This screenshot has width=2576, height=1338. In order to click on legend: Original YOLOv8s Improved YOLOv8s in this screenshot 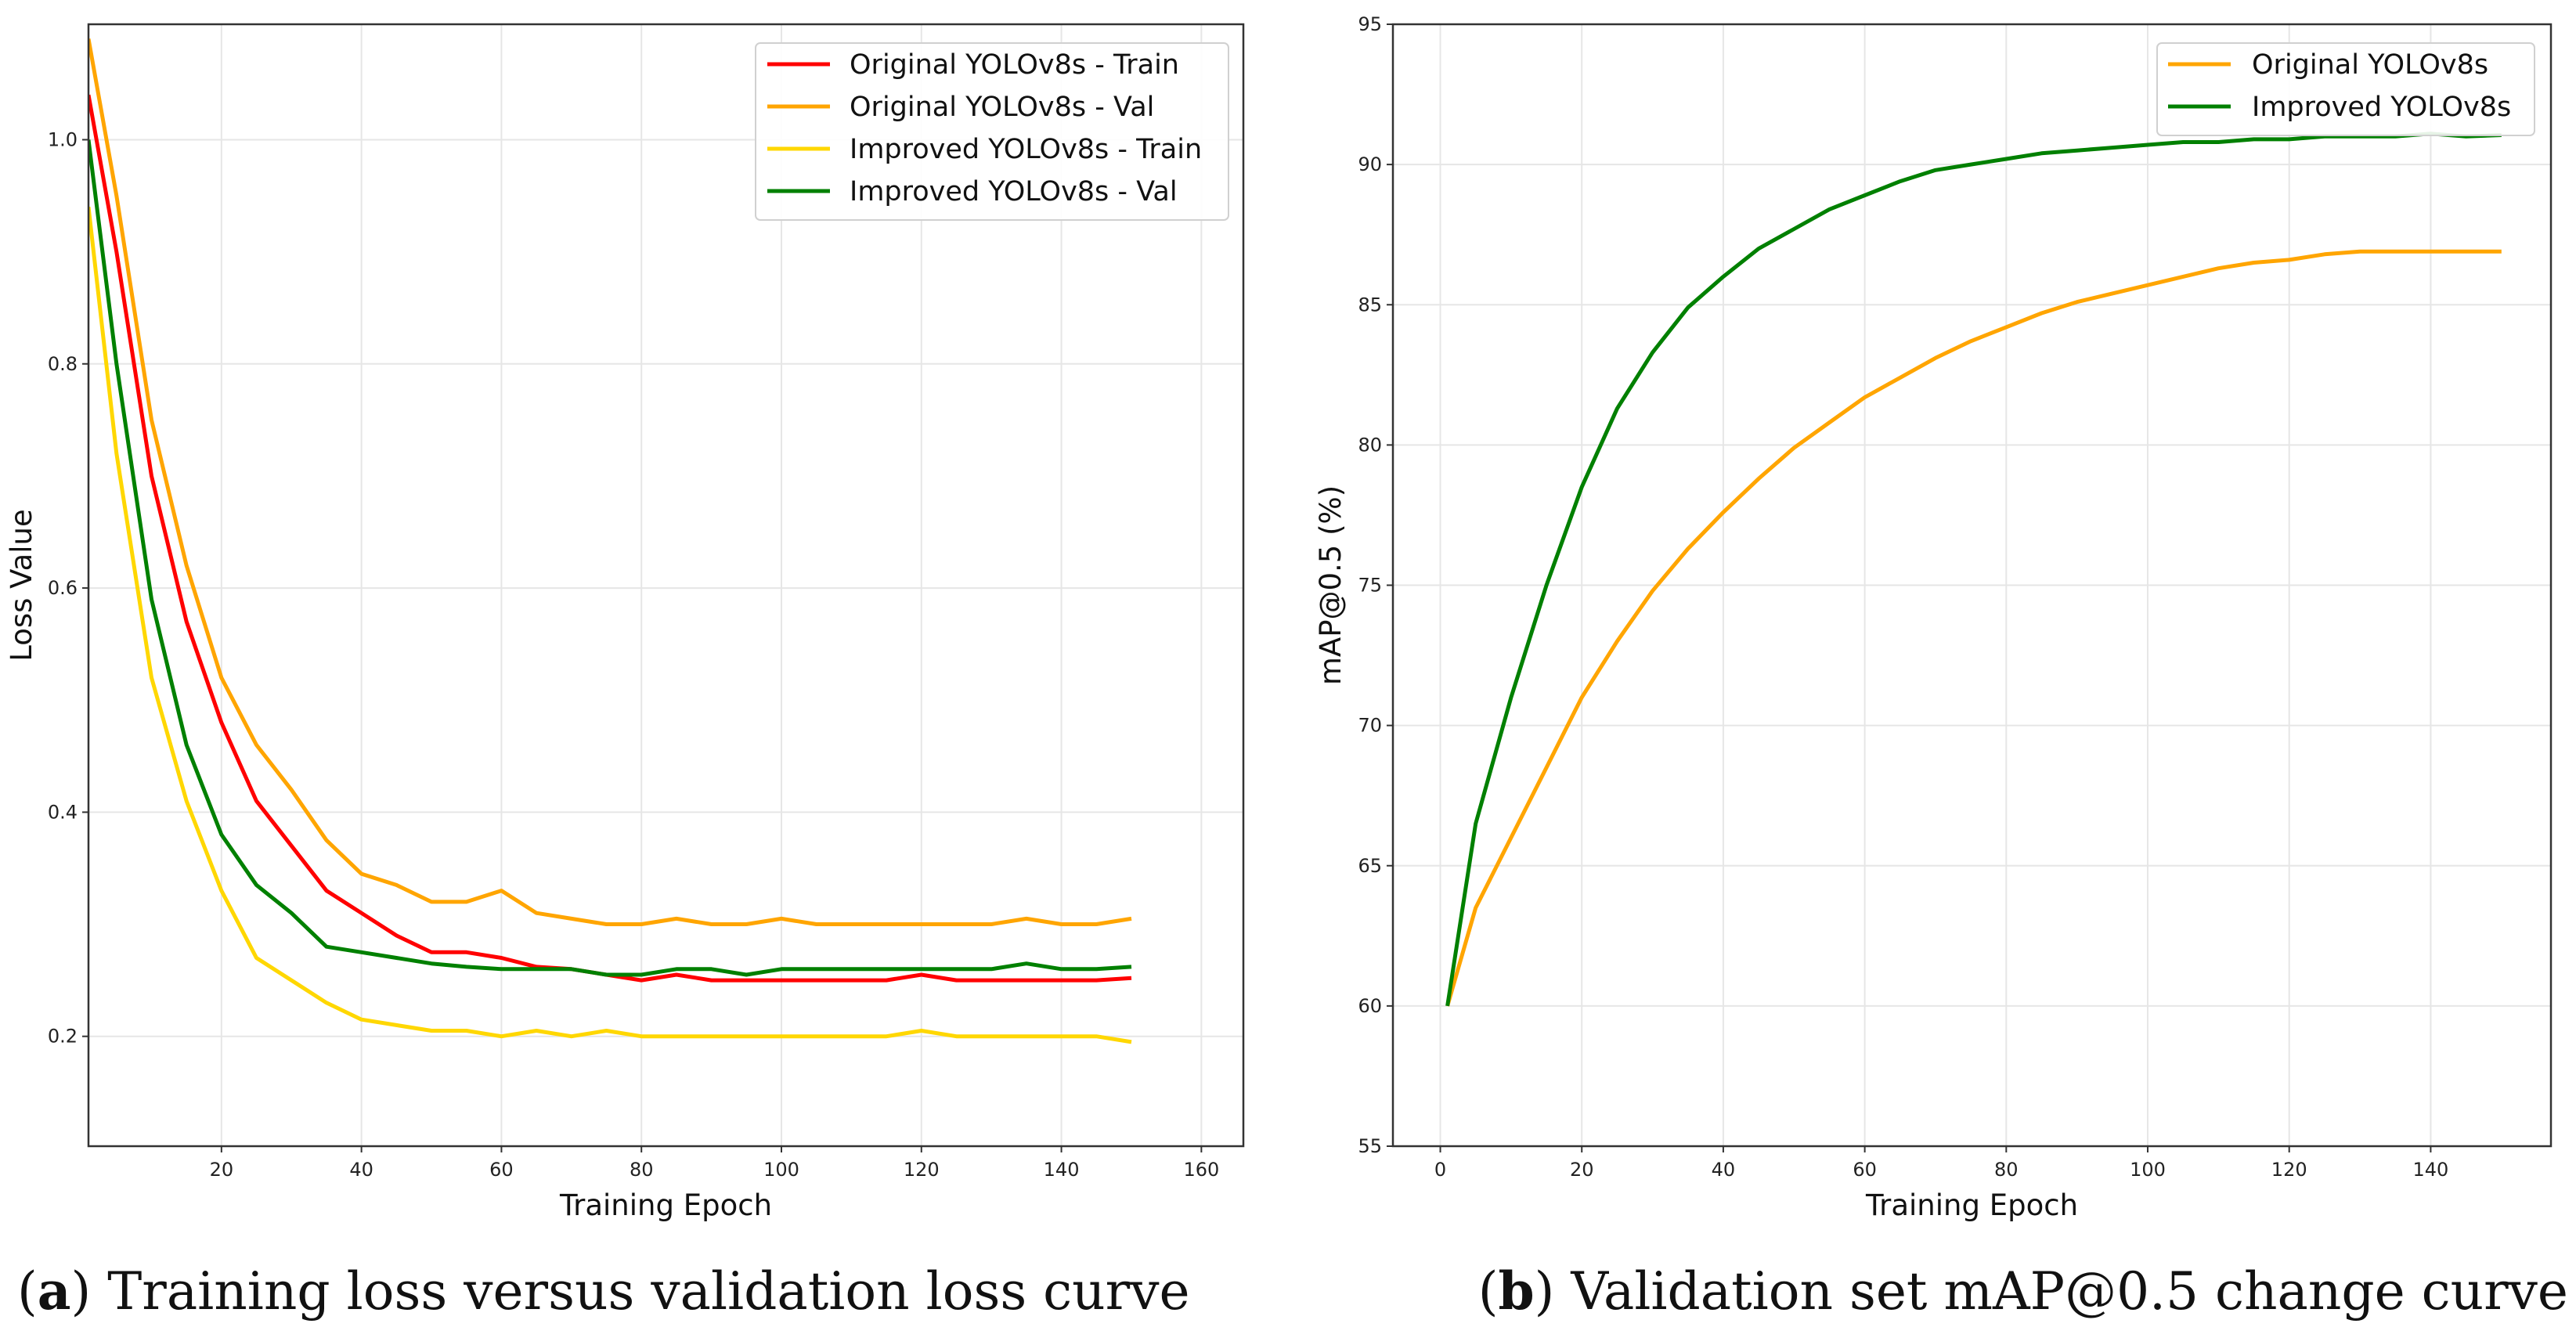, I will do `click(2346, 89)`.